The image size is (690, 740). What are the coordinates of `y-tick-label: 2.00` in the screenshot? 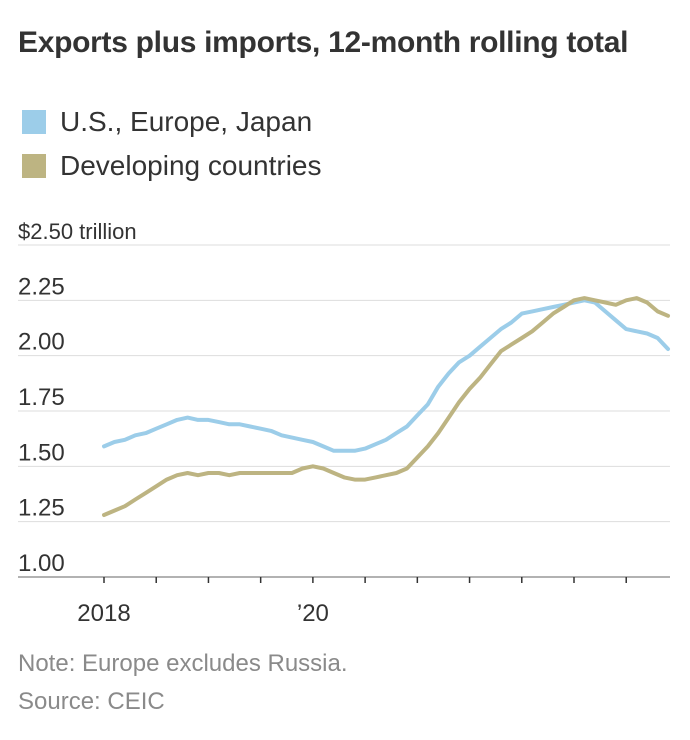 It's located at (41, 342).